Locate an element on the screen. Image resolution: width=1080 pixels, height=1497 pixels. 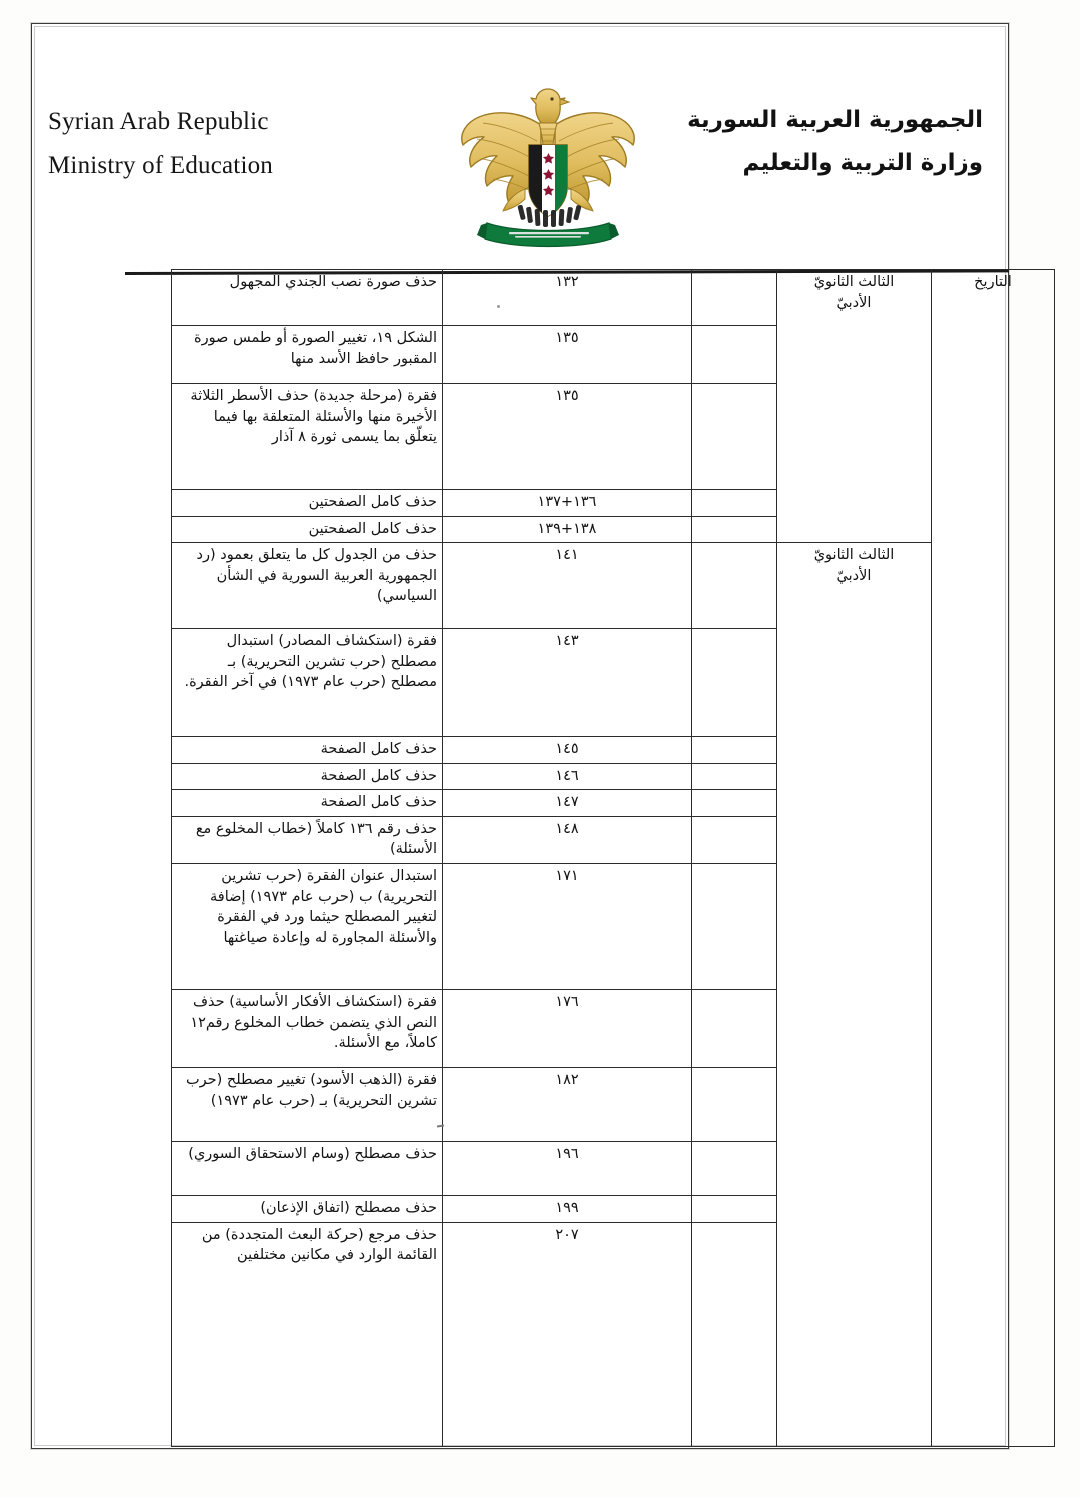
header-arabic-line-2: وزارة التربية والتعليم is located at coordinates (862, 162).